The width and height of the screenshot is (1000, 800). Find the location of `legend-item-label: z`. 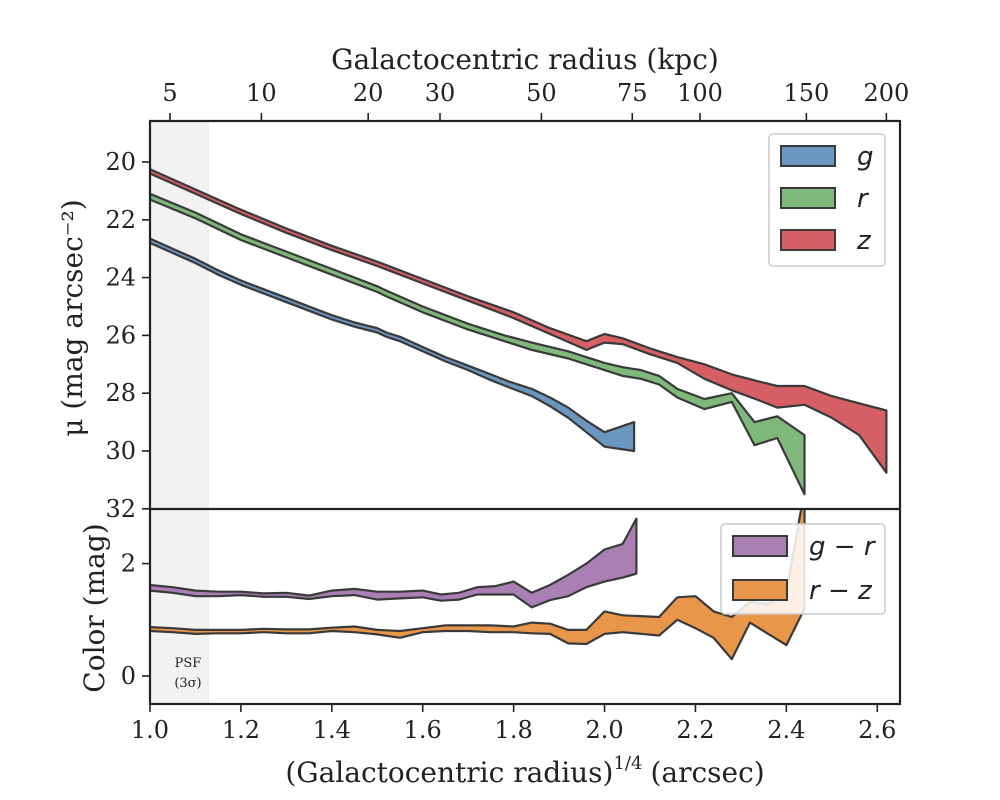

legend-item-label: z is located at coordinates (864, 241).